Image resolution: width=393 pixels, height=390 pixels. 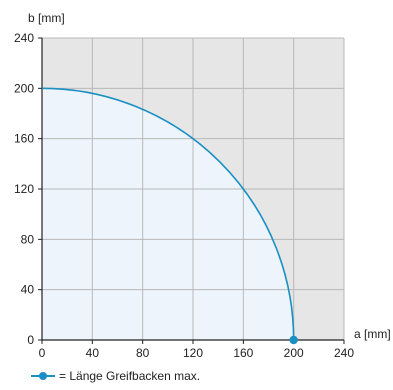 What do you see at coordinates (28, 290) in the screenshot?
I see `y-tick-label: 40` at bounding box center [28, 290].